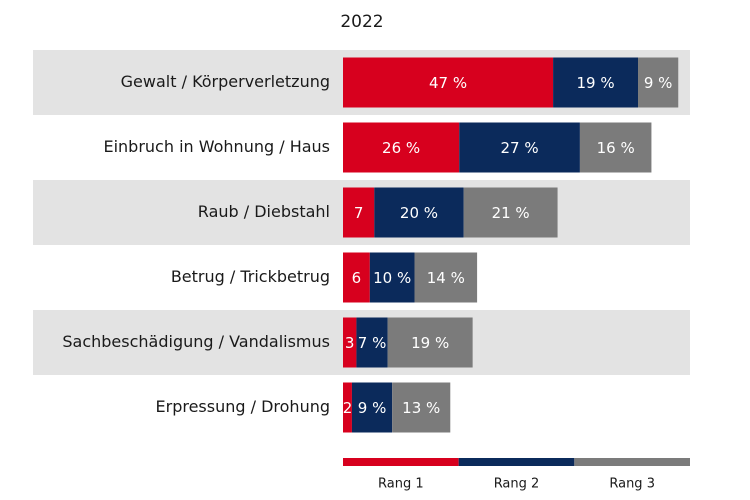 The width and height of the screenshot is (750, 500). I want to click on value-label: 14 %, so click(446, 278).